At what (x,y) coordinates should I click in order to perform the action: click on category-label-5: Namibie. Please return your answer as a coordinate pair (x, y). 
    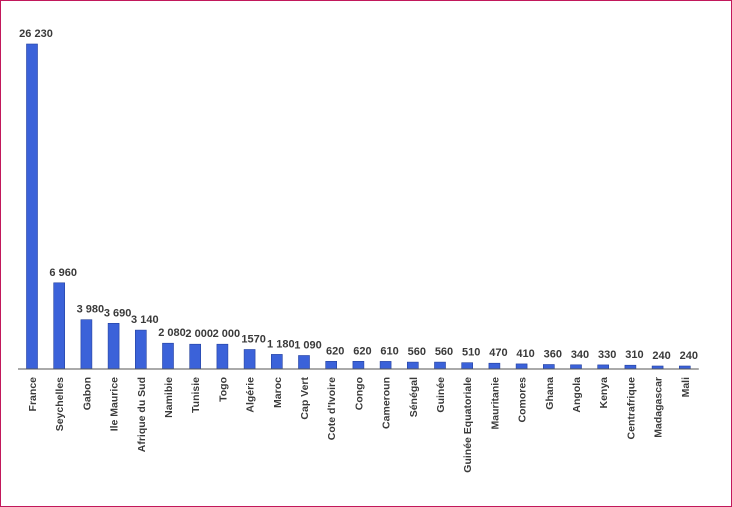
    Looking at the image, I should click on (169, 397).